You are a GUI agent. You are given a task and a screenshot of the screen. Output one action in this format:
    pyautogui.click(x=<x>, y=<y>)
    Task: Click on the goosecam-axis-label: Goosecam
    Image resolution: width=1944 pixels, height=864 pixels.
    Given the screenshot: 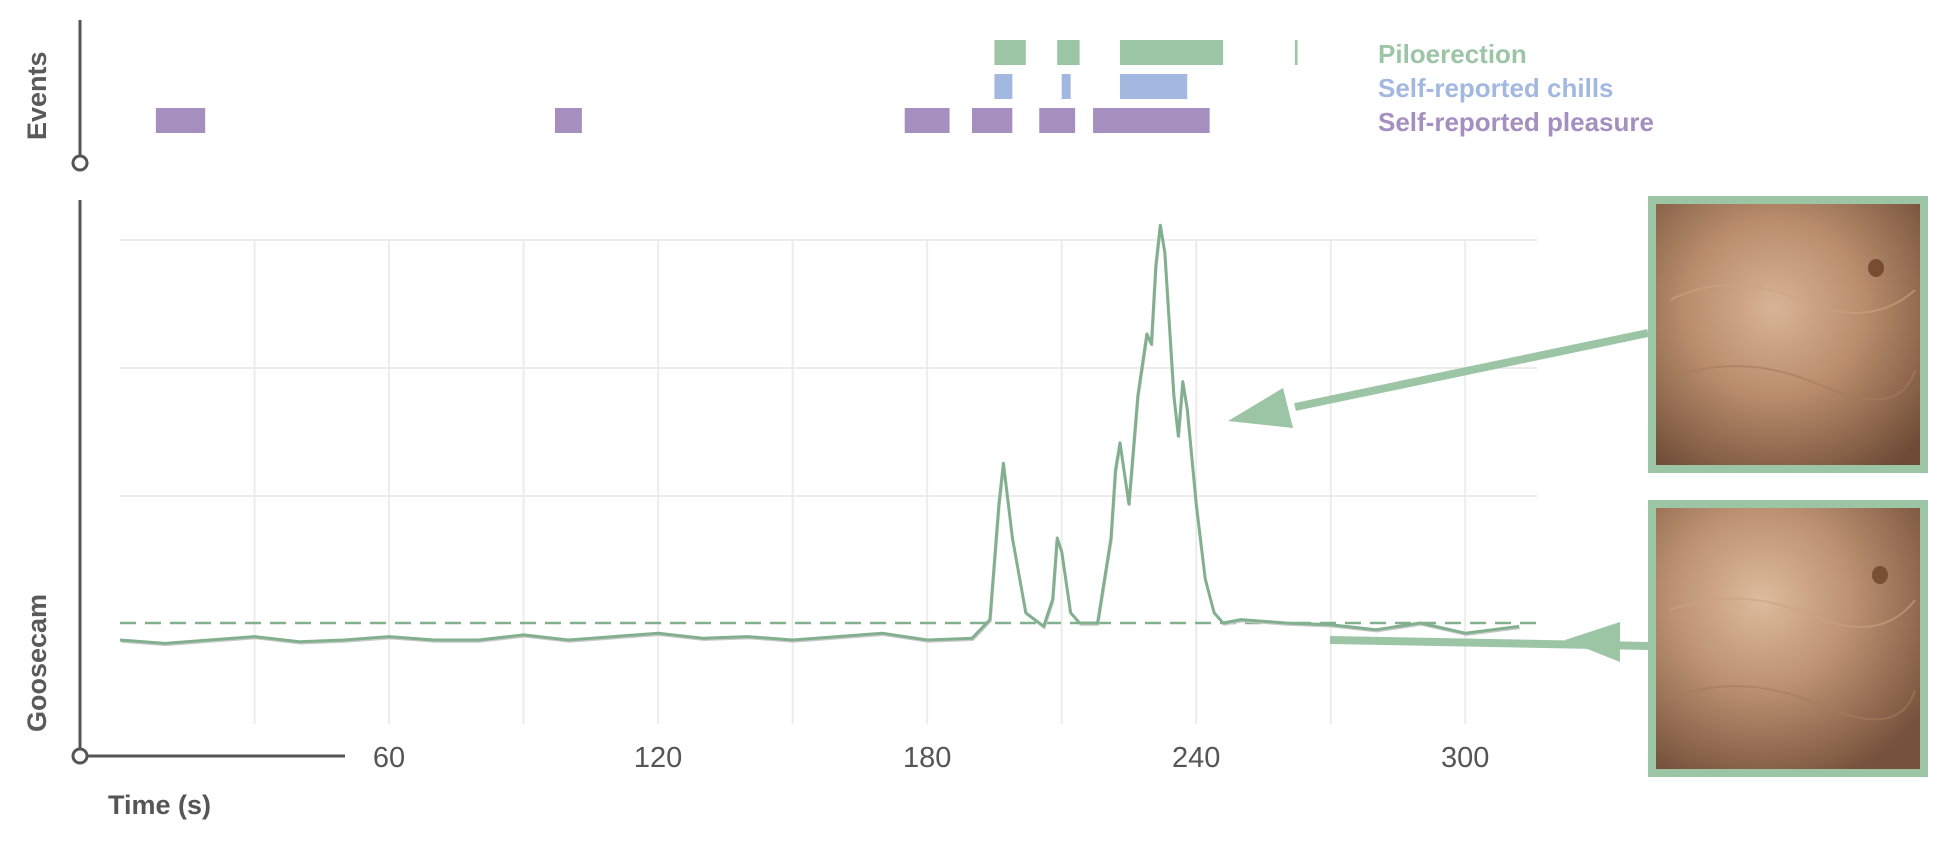 What is the action you would take?
    pyautogui.click(x=37, y=662)
    